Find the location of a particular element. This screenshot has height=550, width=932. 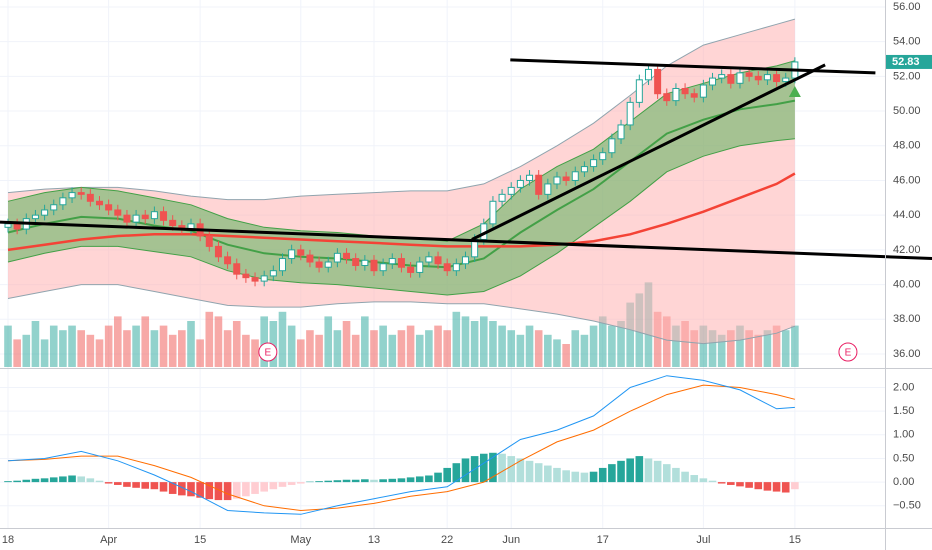

band-lower is located at coordinates (401, 314).